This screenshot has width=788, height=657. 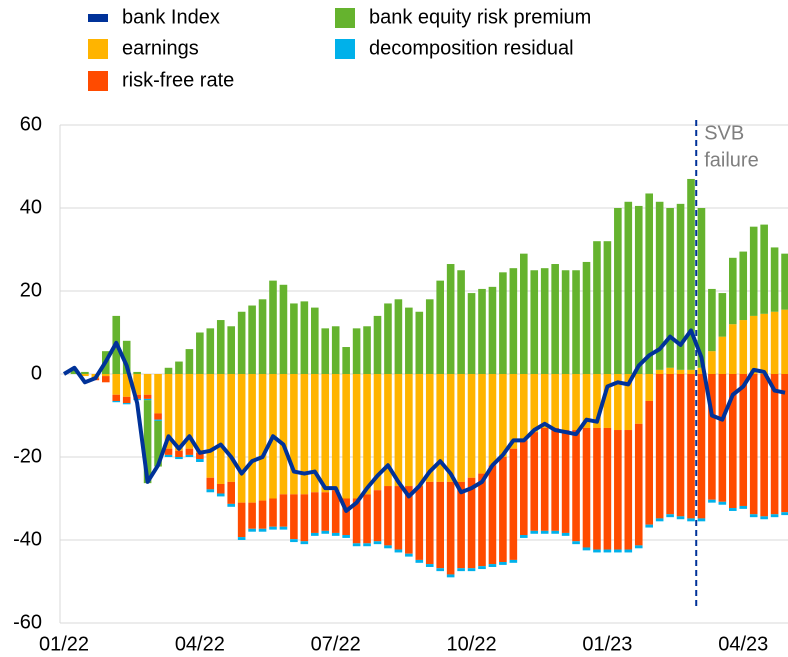 What do you see at coordinates (64, 644) in the screenshot?
I see `x-tick-label: 01/22` at bounding box center [64, 644].